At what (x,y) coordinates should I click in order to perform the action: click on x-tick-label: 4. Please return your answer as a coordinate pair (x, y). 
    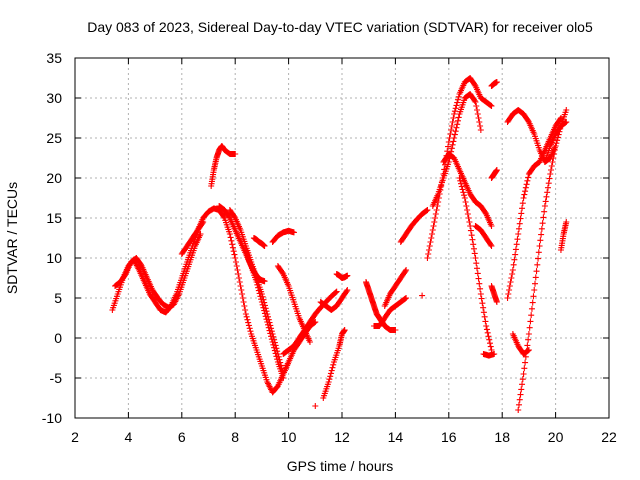
    Looking at the image, I should click on (129, 437).